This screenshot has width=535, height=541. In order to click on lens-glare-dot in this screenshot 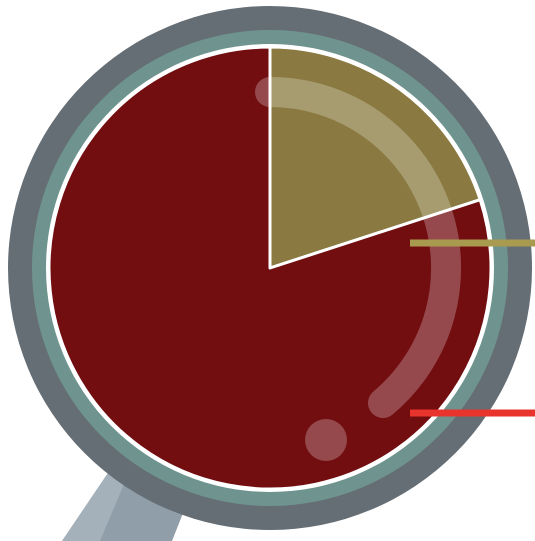, I will do `click(326, 440)`.